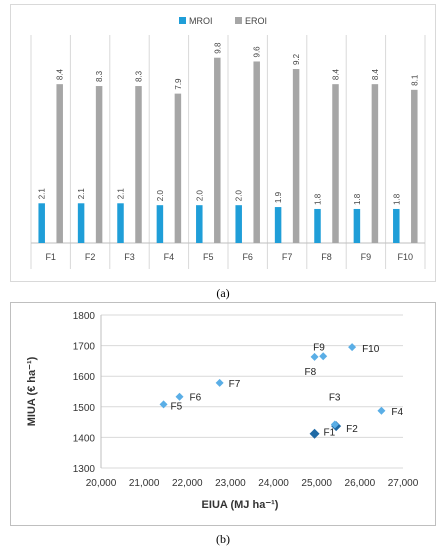 This screenshot has height=550, width=446. I want to click on data-label-eroi-f9: 8.4, so click(375, 74).